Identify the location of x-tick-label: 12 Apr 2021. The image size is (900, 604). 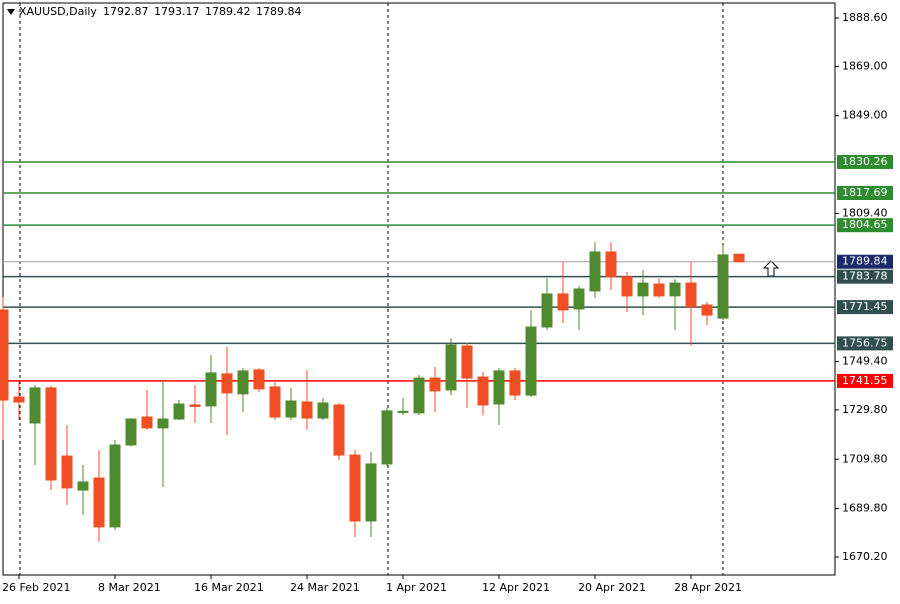
(516, 587).